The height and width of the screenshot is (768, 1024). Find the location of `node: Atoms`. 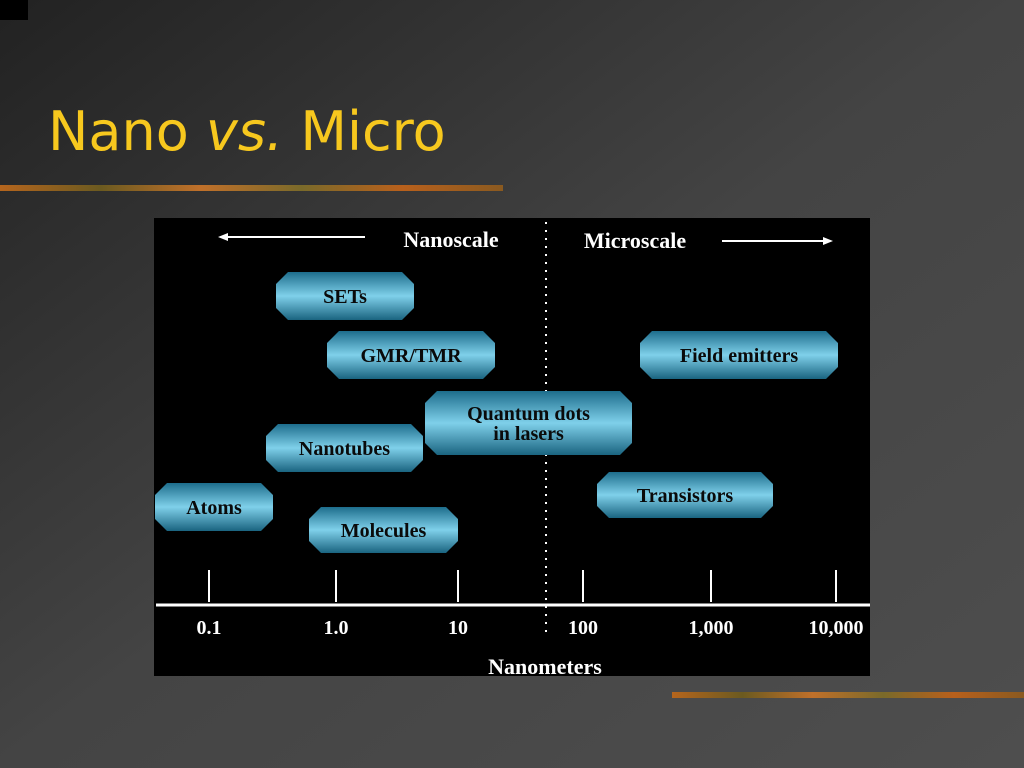

node: Atoms is located at coordinates (214, 507).